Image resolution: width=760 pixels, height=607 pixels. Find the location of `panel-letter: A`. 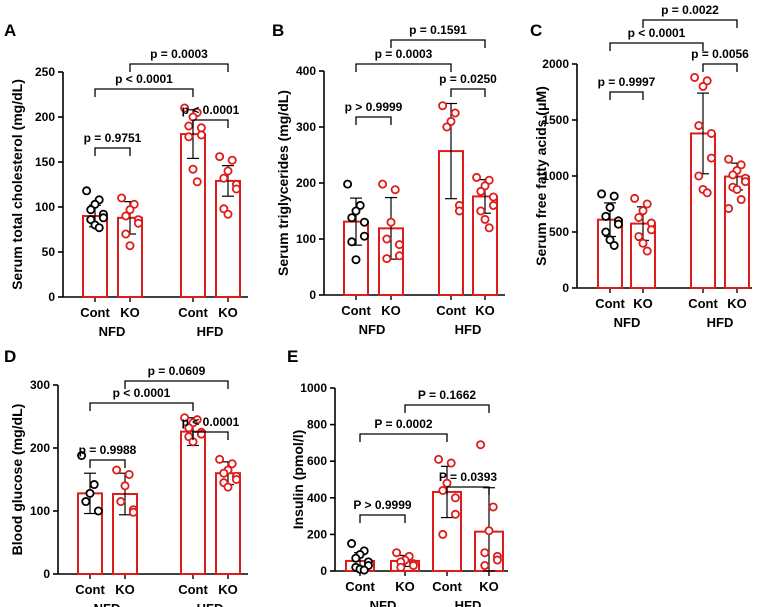

panel-letter: A is located at coordinates (10, 30).